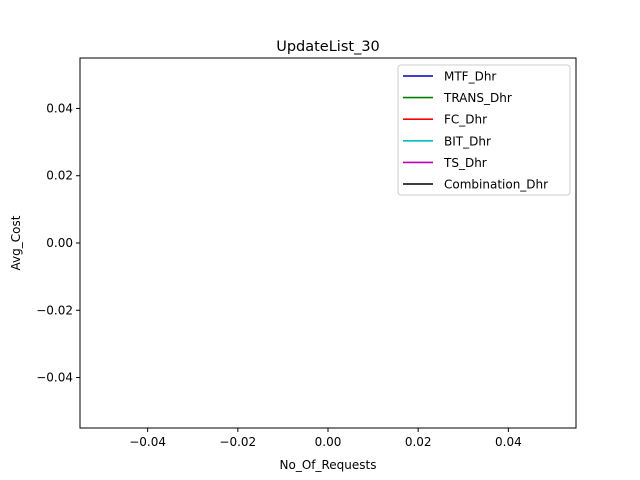 Image resolution: width=640 pixels, height=480 pixels. What do you see at coordinates (16, 242) in the screenshot?
I see `y-axis-label: Avg_Cost` at bounding box center [16, 242].